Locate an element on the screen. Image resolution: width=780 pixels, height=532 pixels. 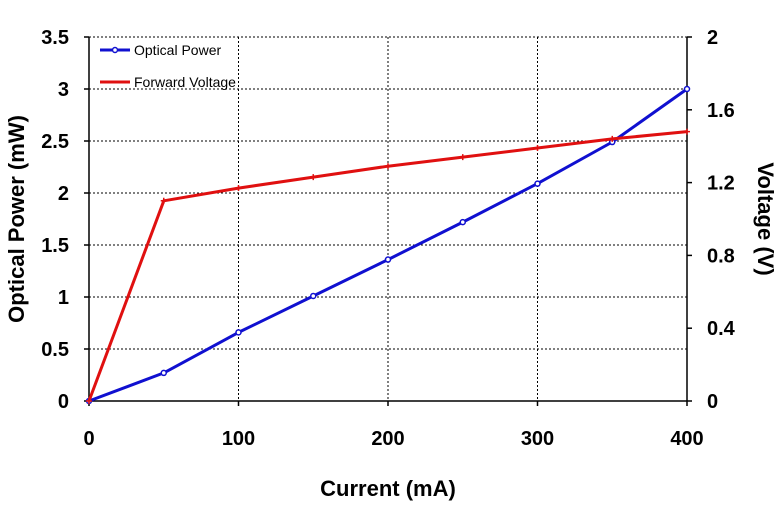
y-left-tick-label: 0 is located at coordinates (63, 402).